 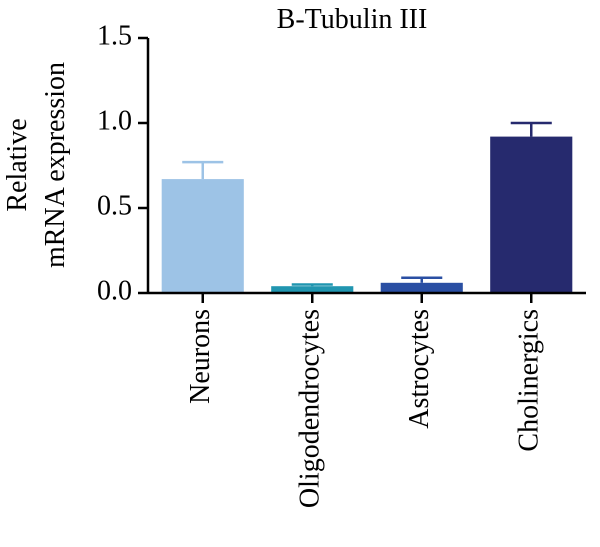 What do you see at coordinates (123, 163) in the screenshot?
I see `y-axis: 0.0 0.5 1.0 1.5` at bounding box center [123, 163].